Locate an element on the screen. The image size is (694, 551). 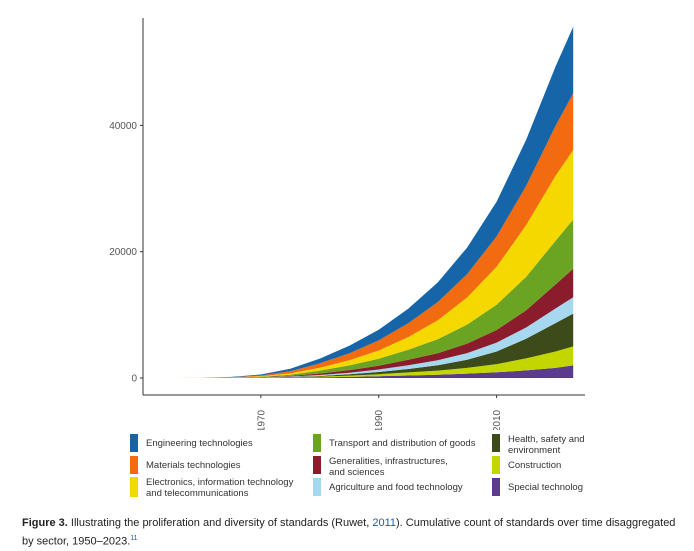
x-tick-label: 2010 is located at coordinates (497, 419).